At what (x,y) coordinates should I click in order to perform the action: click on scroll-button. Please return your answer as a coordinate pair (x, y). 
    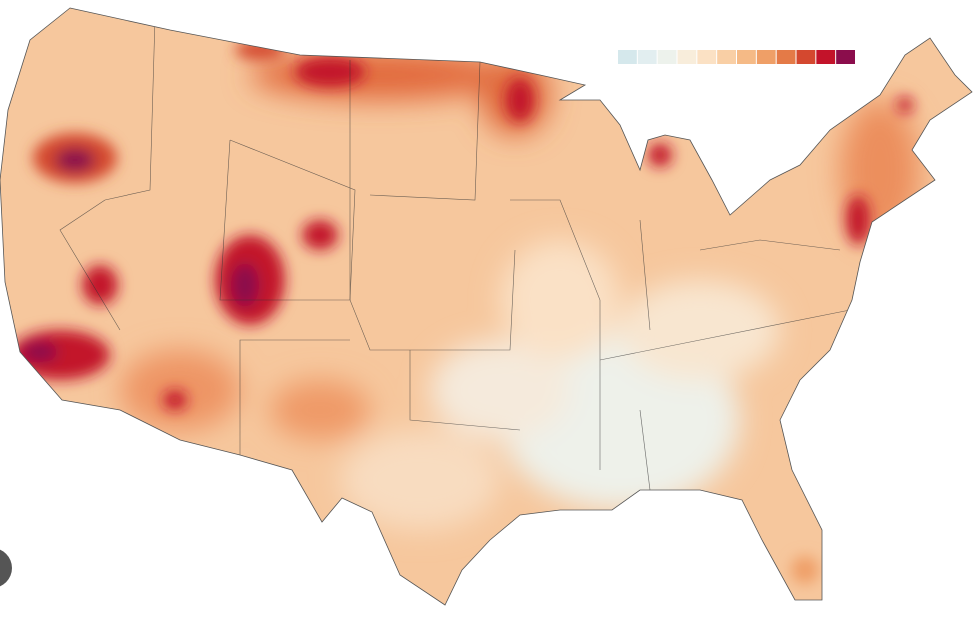
    Looking at the image, I should click on (6, 568).